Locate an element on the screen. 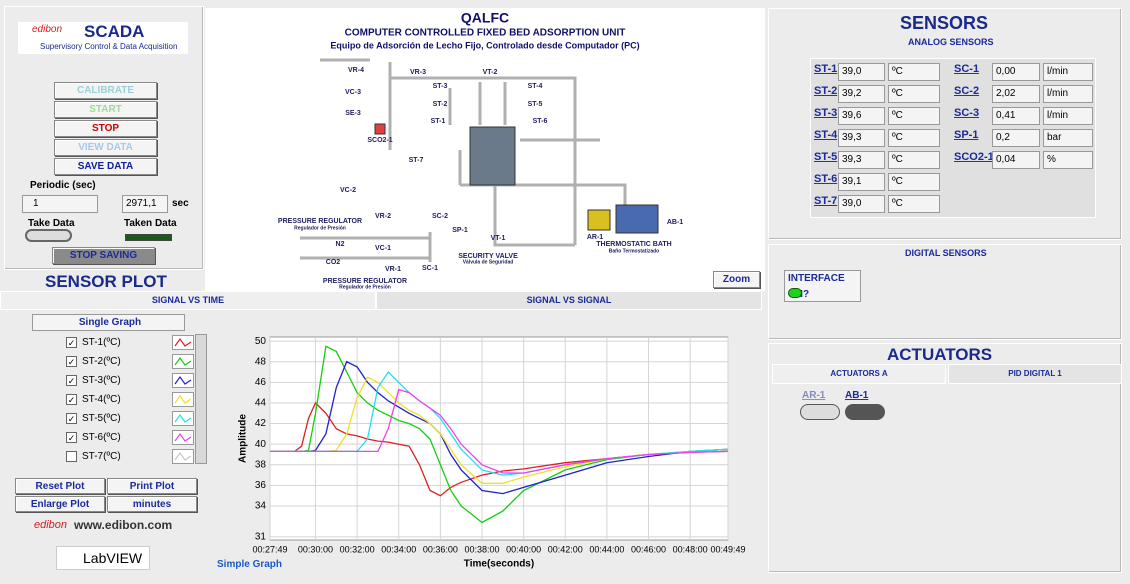 The width and height of the screenshot is (1130, 584). actuators-panel is located at coordinates (945, 458).